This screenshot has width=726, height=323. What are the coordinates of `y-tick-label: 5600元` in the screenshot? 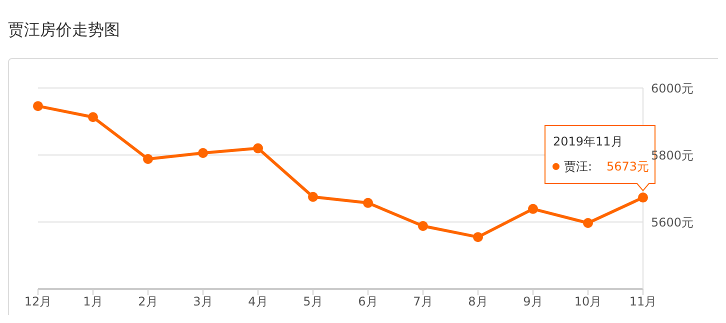 It's located at (672, 222).